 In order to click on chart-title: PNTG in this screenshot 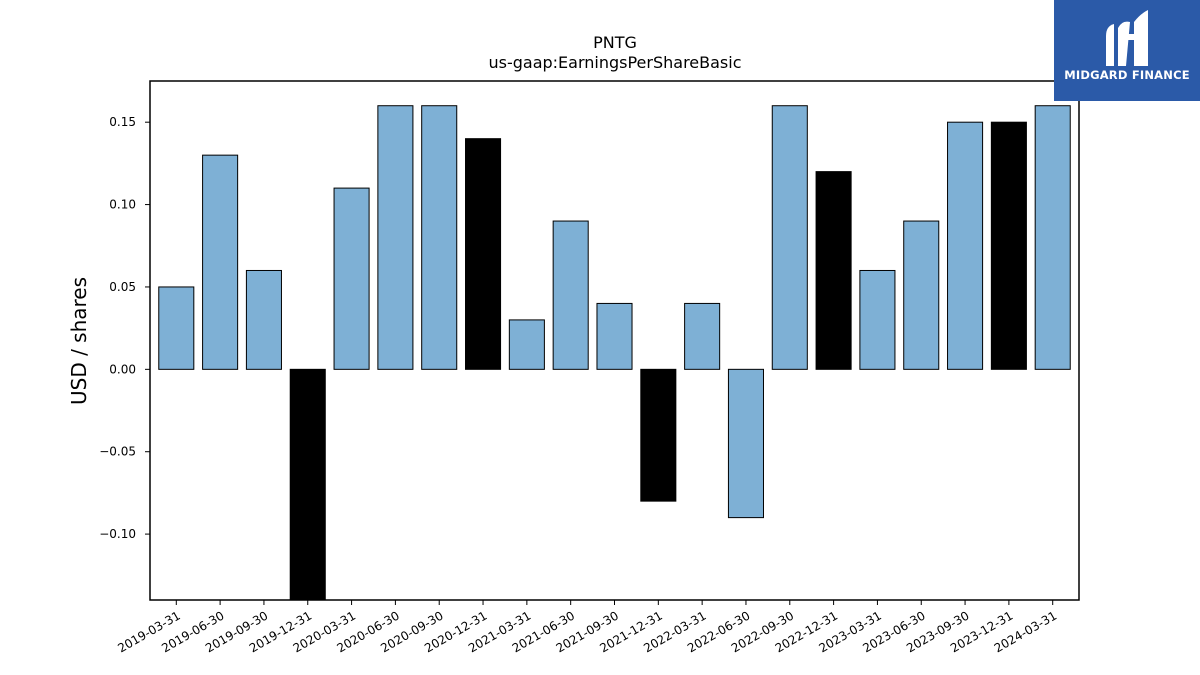, I will do `click(615, 42)`.